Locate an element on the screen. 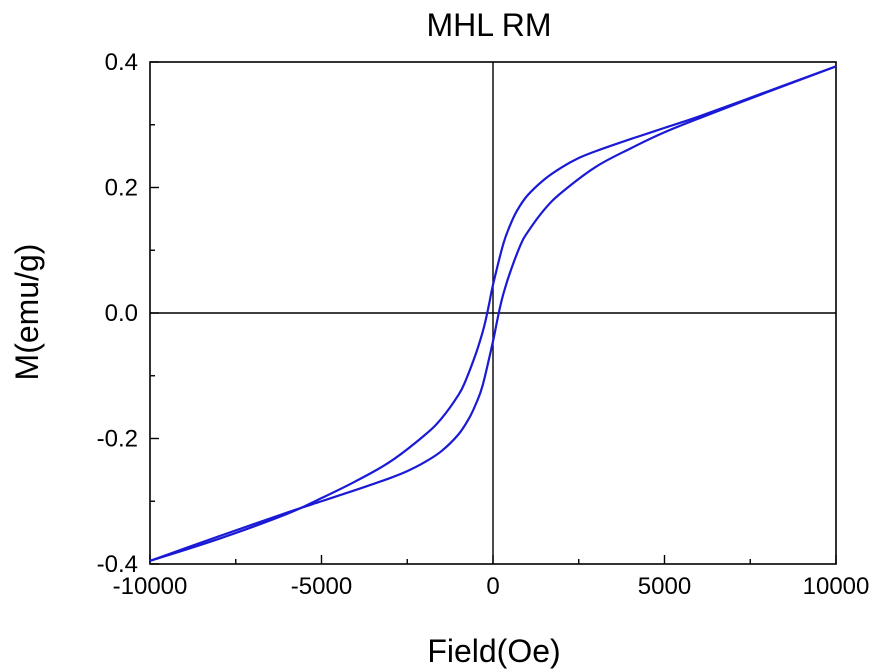 The width and height of the screenshot is (886, 672). y-tick-label: 0.2 is located at coordinates (121, 188).